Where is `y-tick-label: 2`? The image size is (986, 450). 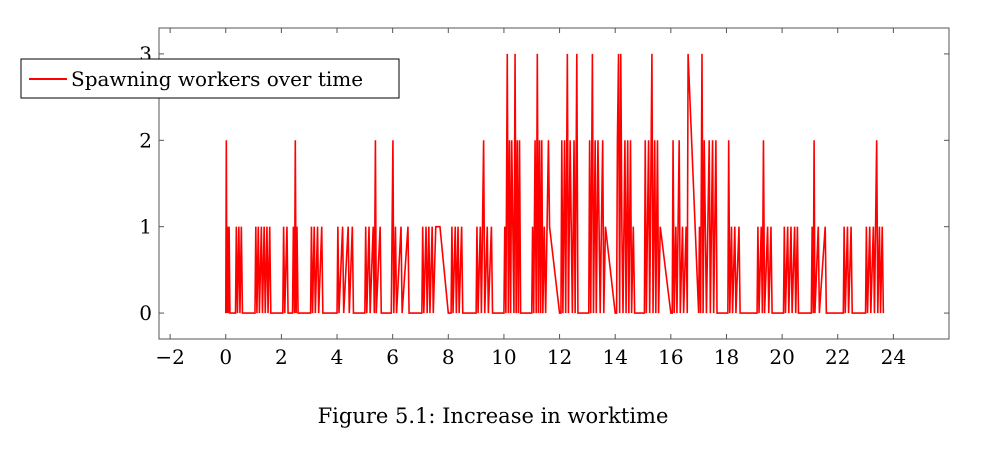 y-tick-label: 2 is located at coordinates (145, 140).